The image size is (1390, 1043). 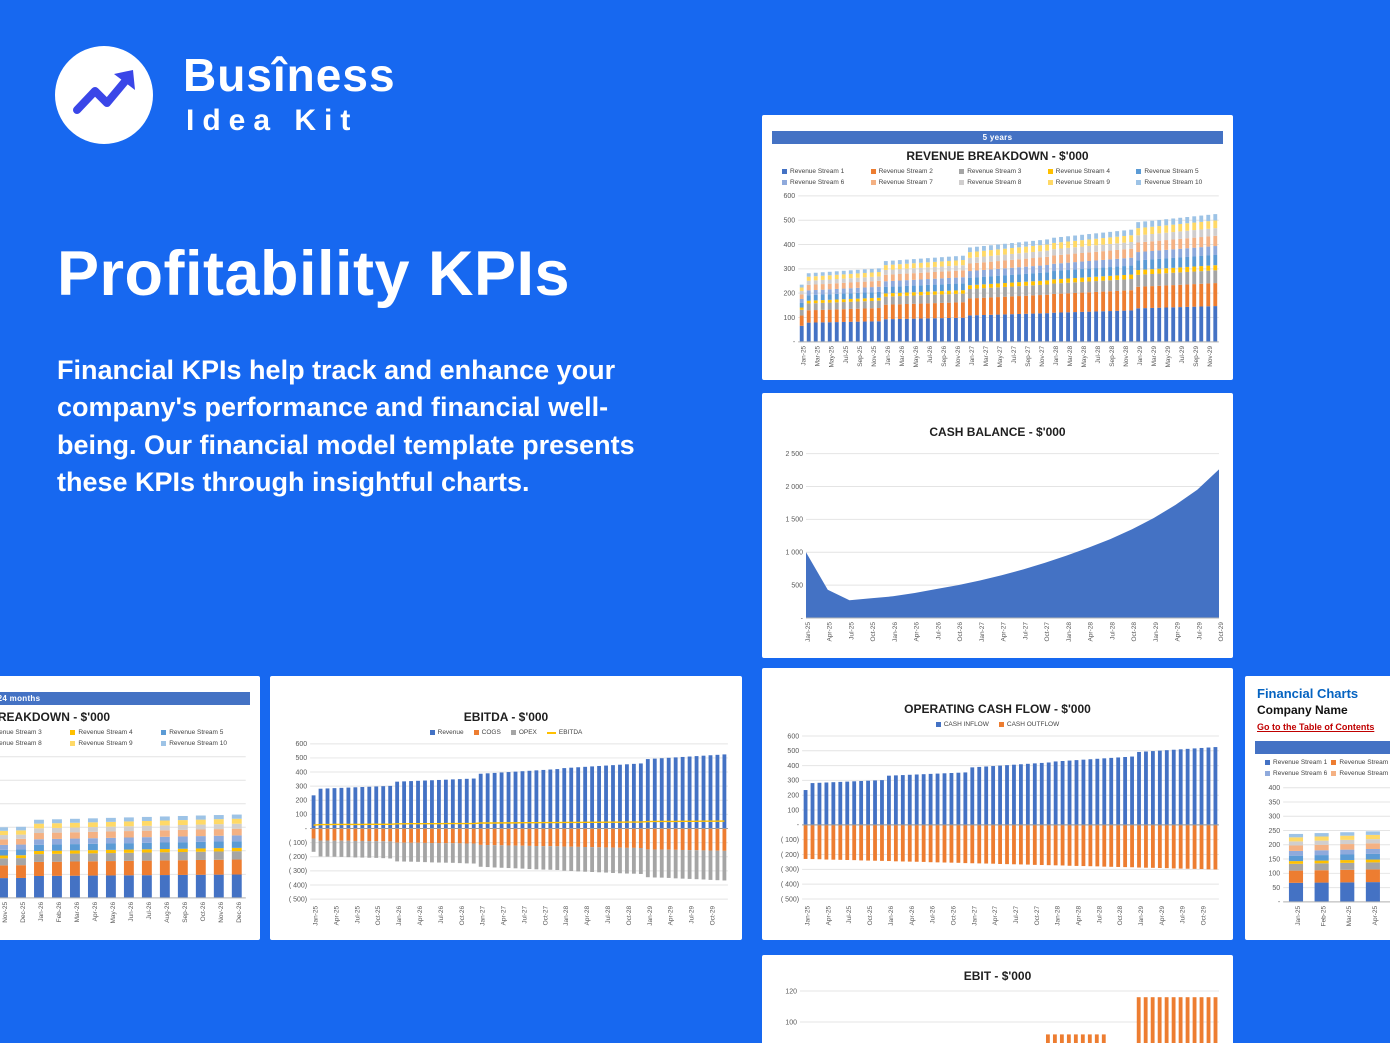 I want to click on svg-text: Jan-27, so click(x=483, y=916).